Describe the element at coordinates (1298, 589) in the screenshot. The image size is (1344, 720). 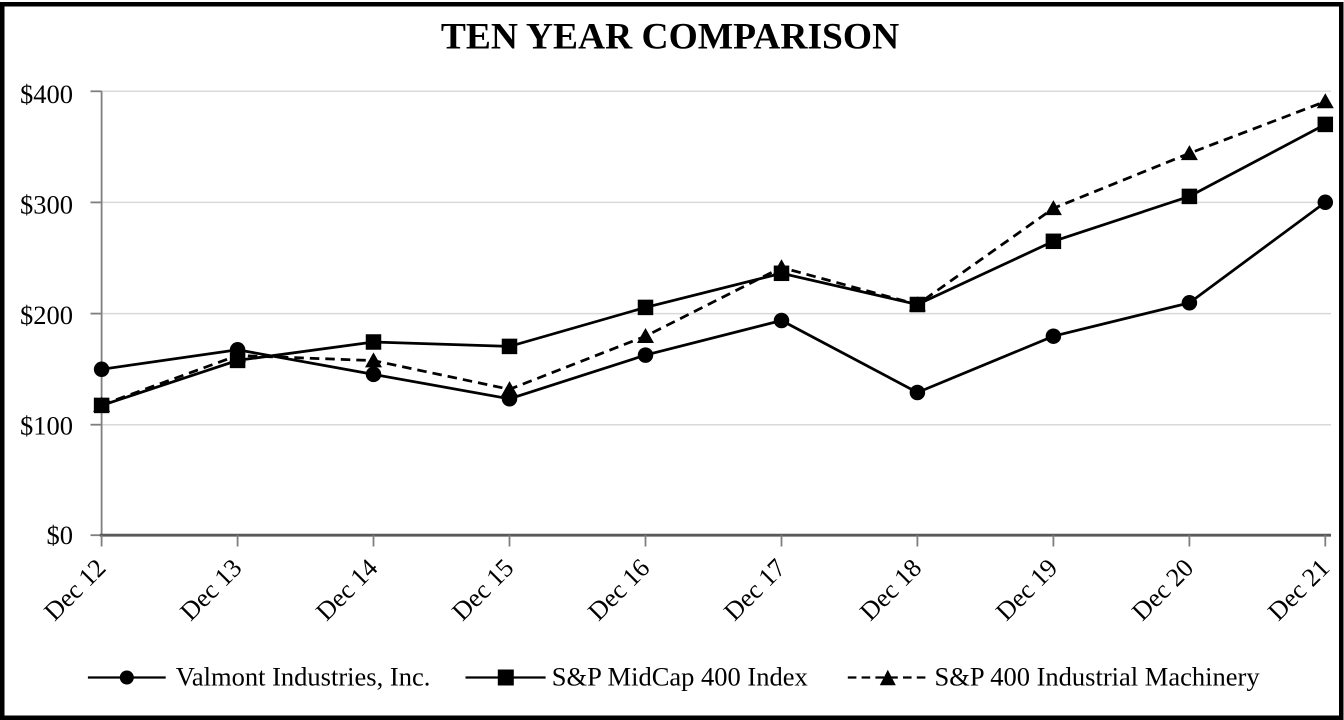
I see `svg-text: Dec 21` at that location.